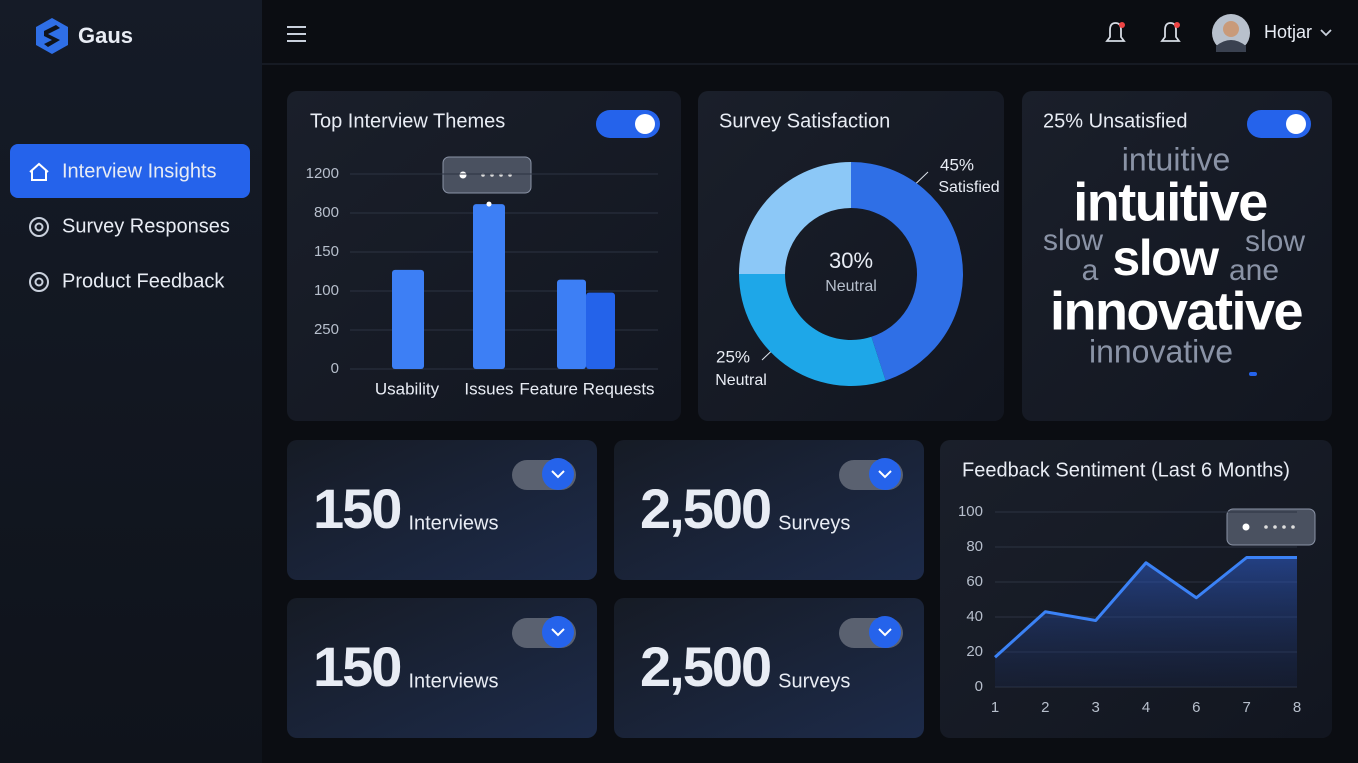 The height and width of the screenshot is (763, 1358). Describe the element at coordinates (488, 388) in the screenshot. I see `x-tick-label: Issues` at that location.